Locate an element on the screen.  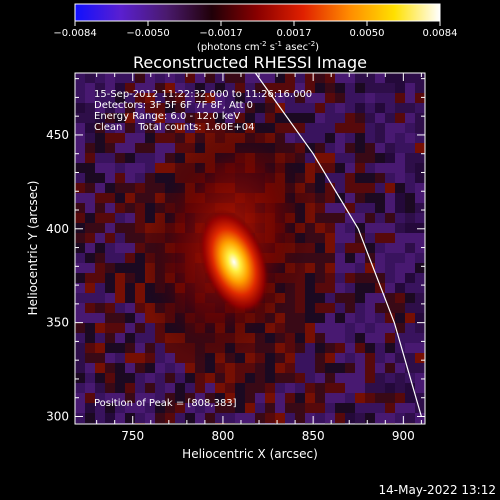
colorbar is located at coordinates (257, 12).